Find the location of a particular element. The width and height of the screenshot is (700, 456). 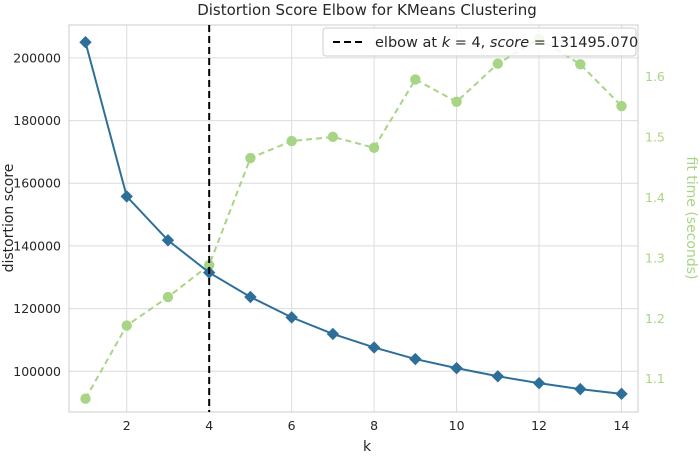

x-tick-label: 8 is located at coordinates (374, 425).